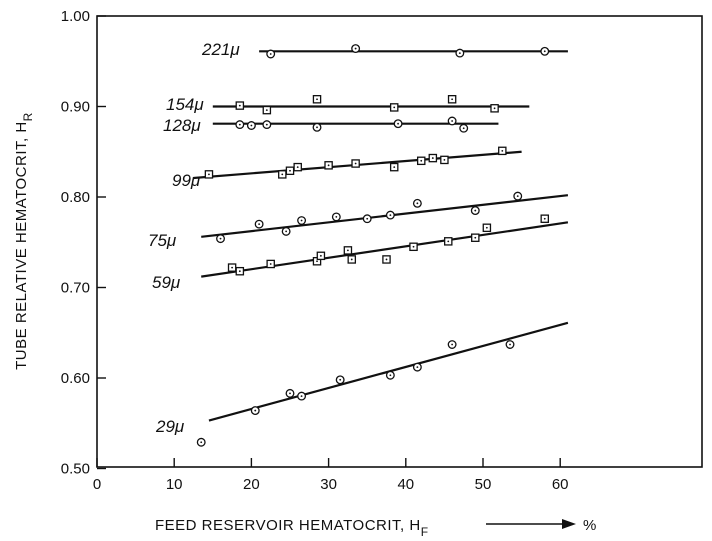 This screenshot has height=541, width=712. Describe the element at coordinates (75, 16) in the screenshot. I see `y-tick-label: 1.00` at that location.